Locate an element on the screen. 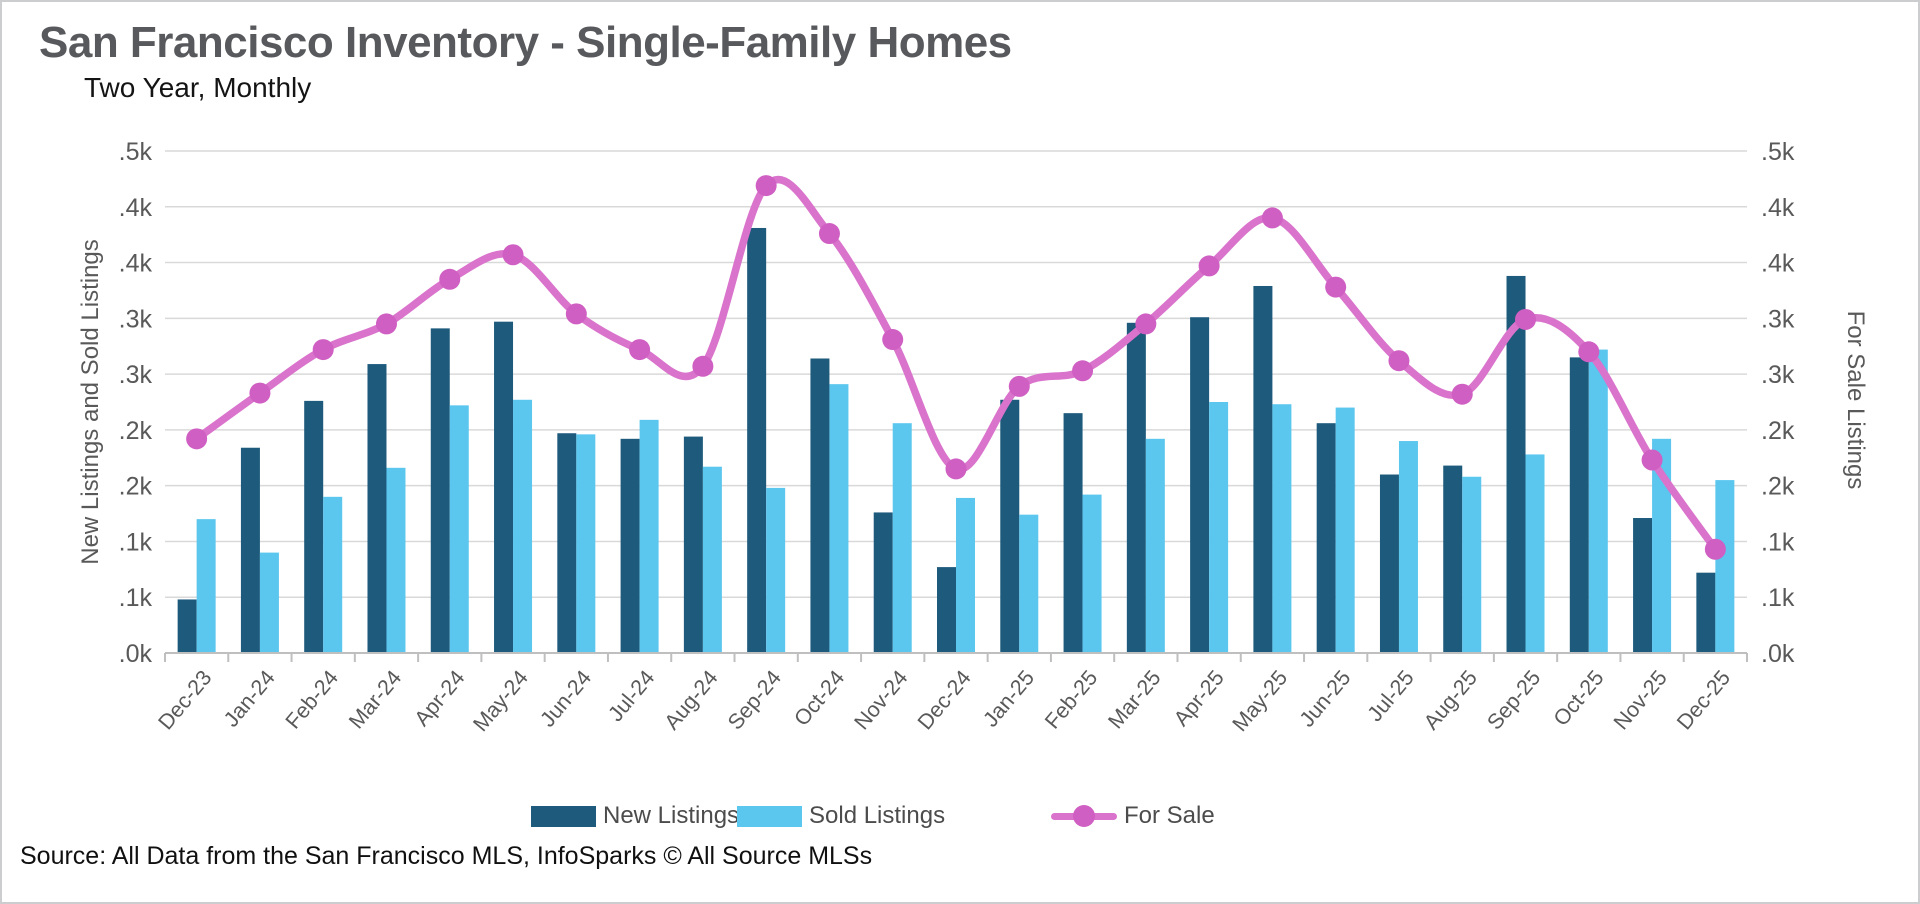 Image resolution: width=1920 pixels, height=904 pixels. new-listings-swatch is located at coordinates (563, 816).